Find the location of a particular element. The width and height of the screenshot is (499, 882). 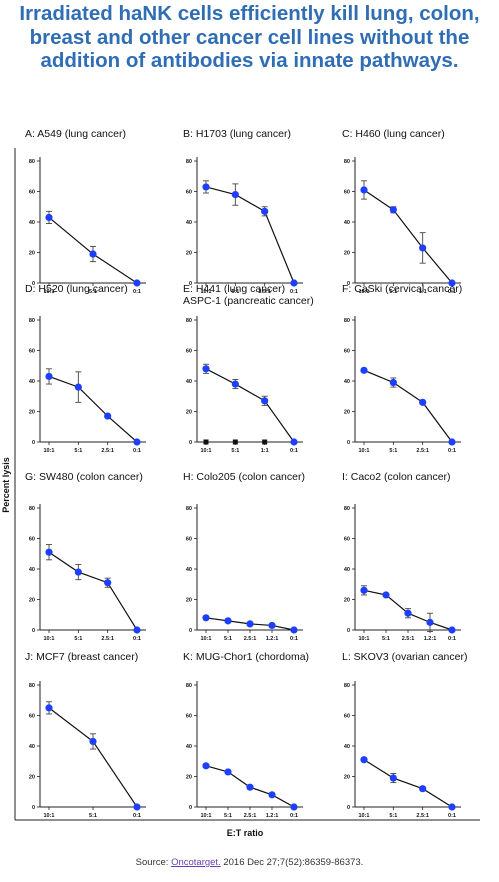

panel-title: L: SKOV3 (ovarian cancer) is located at coordinates (404, 657).